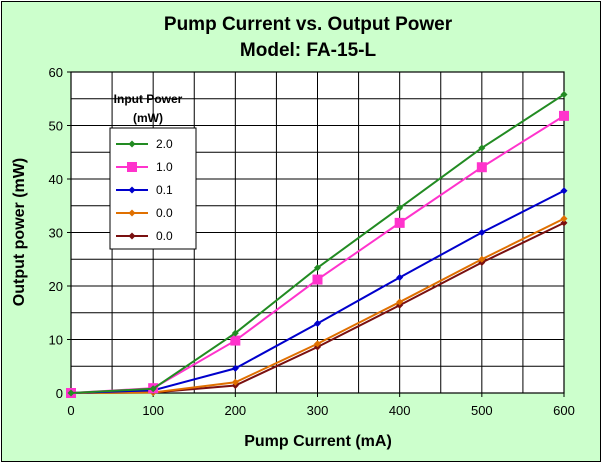  I want to click on y-tick-label: 60, so click(56, 72).